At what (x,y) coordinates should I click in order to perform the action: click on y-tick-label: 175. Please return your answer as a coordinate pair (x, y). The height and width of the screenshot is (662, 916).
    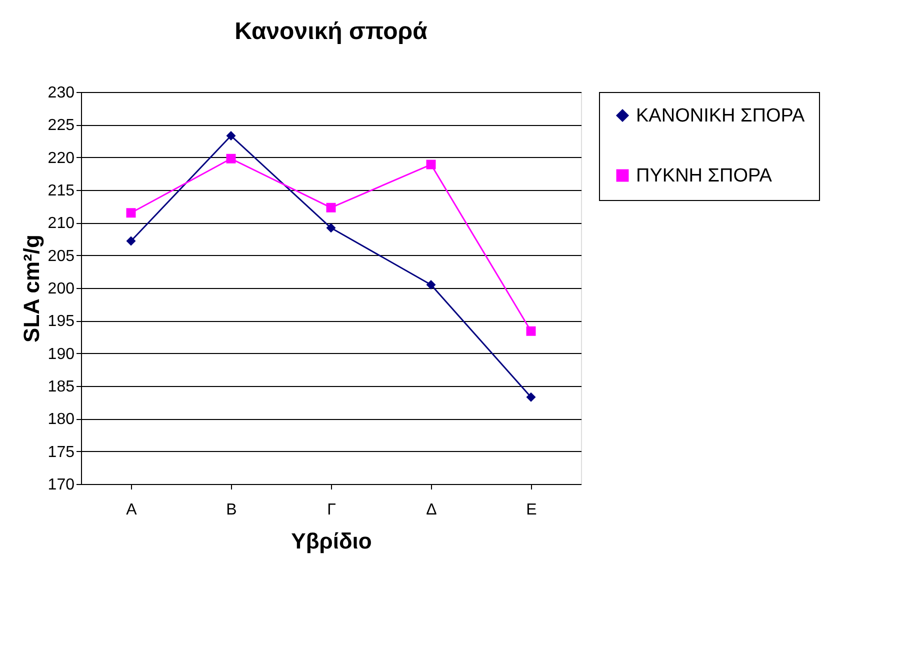
    Looking at the image, I should click on (61, 452).